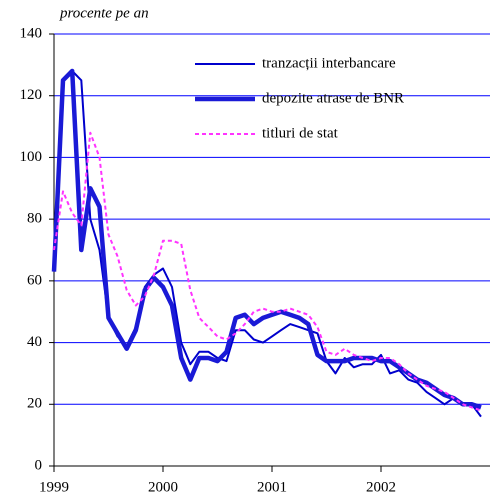 The image size is (491, 497). Describe the element at coordinates (34, 219) in the screenshot. I see `y-tick-label: 80` at that location.